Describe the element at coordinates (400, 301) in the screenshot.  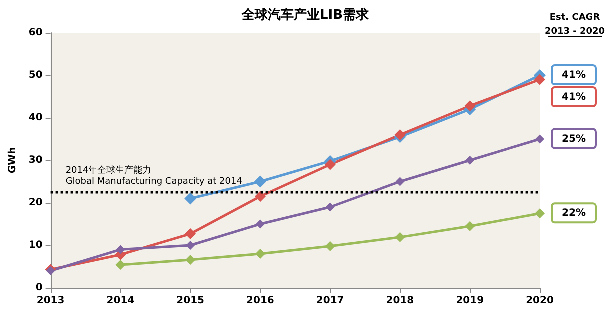
I see `x-tick-label: 2018` at that location.